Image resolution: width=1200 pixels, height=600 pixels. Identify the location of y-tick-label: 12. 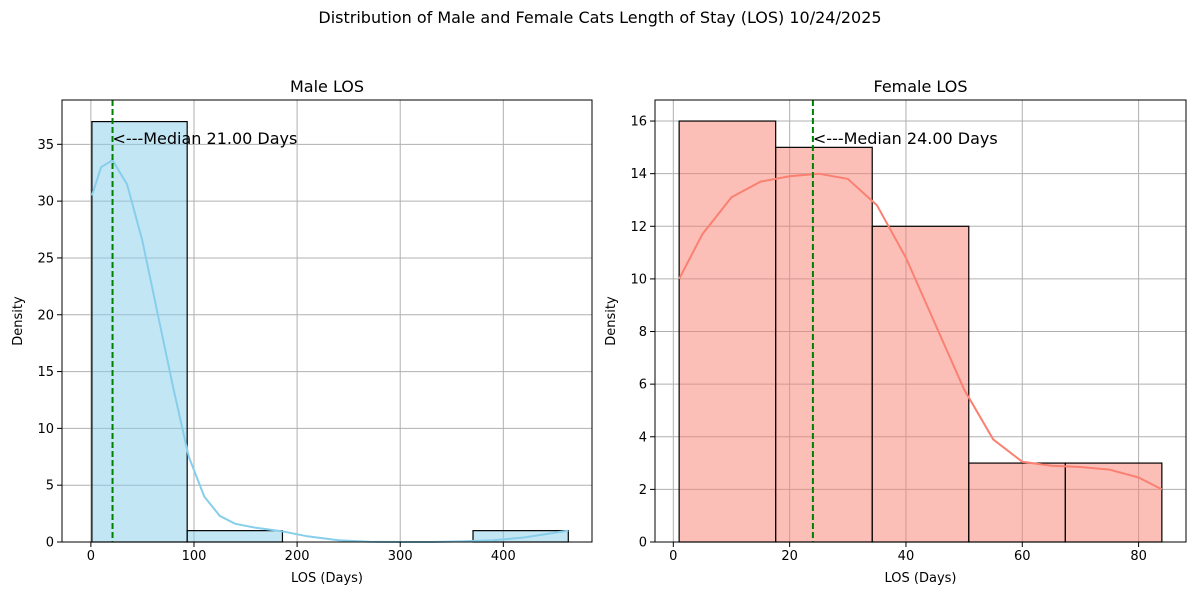
(638, 227).